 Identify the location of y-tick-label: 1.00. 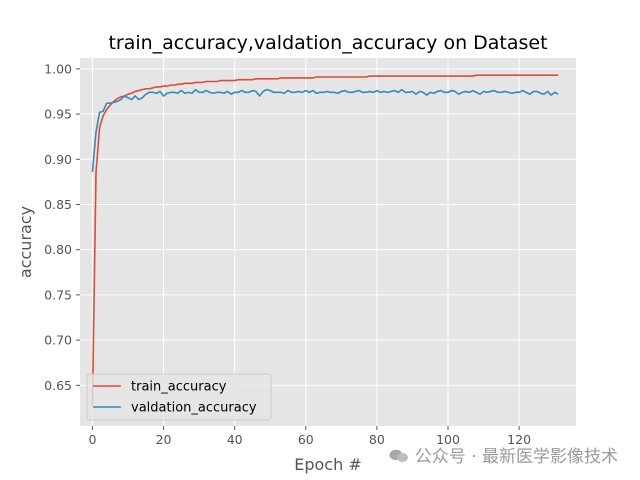
(58, 68).